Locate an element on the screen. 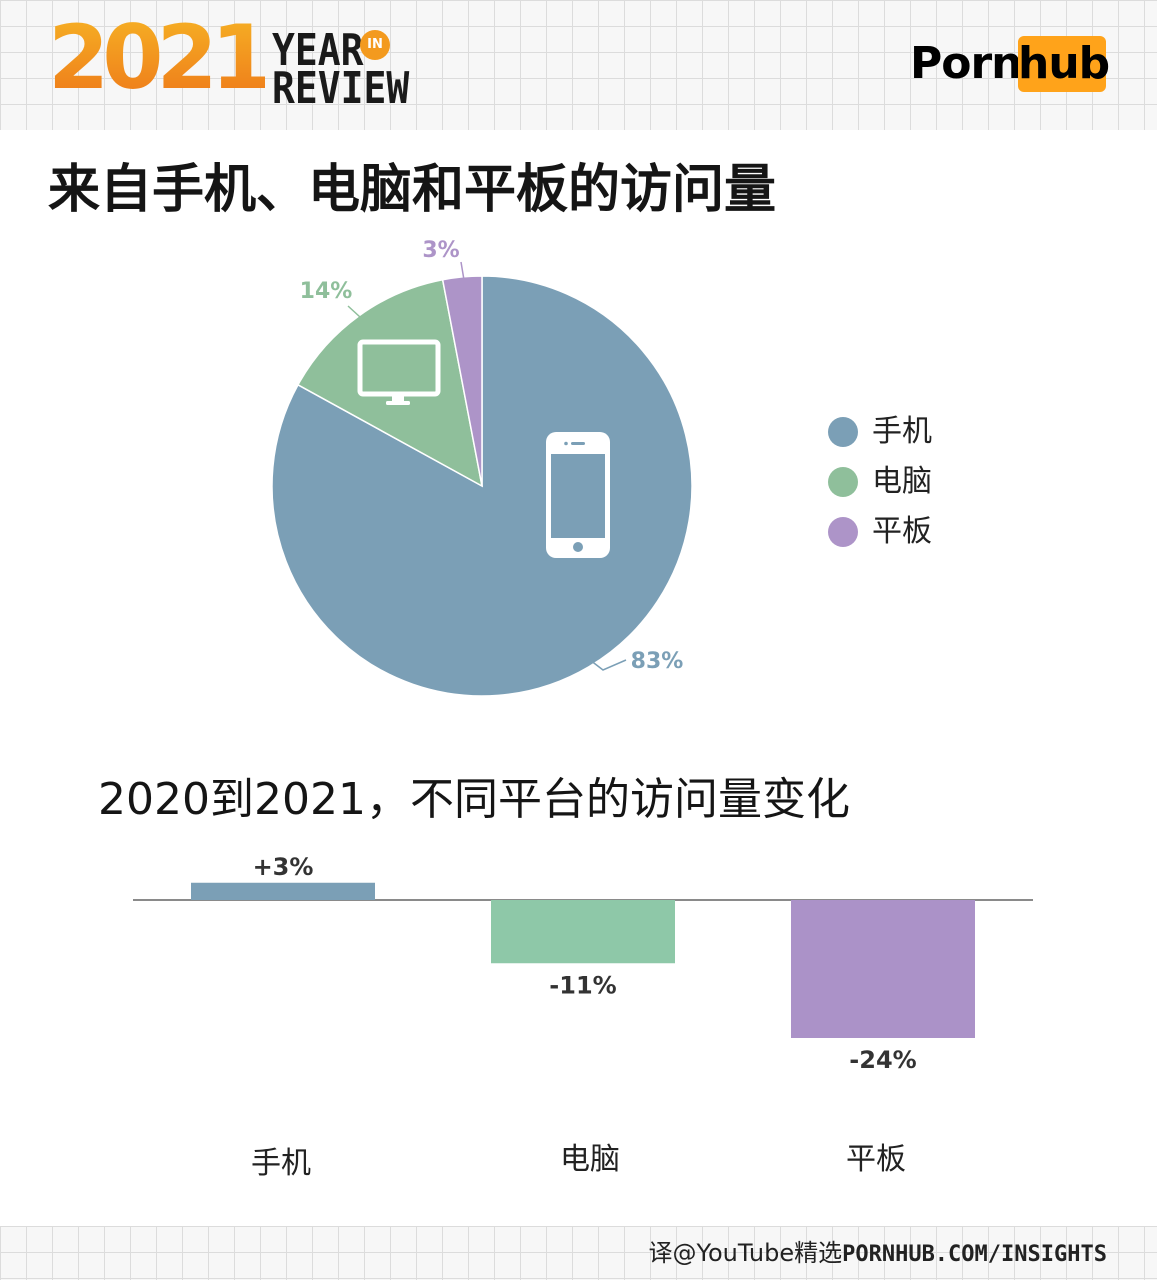  pie-chart-title: 来自手机、电脑和平板的访问量 is located at coordinates (412, 190).